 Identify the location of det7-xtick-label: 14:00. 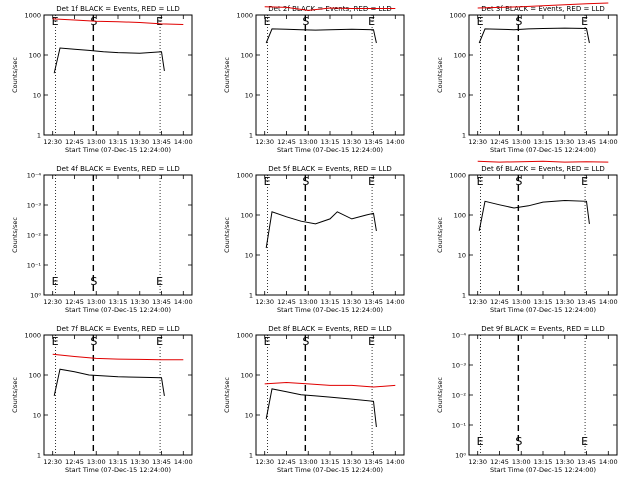
(183, 462).